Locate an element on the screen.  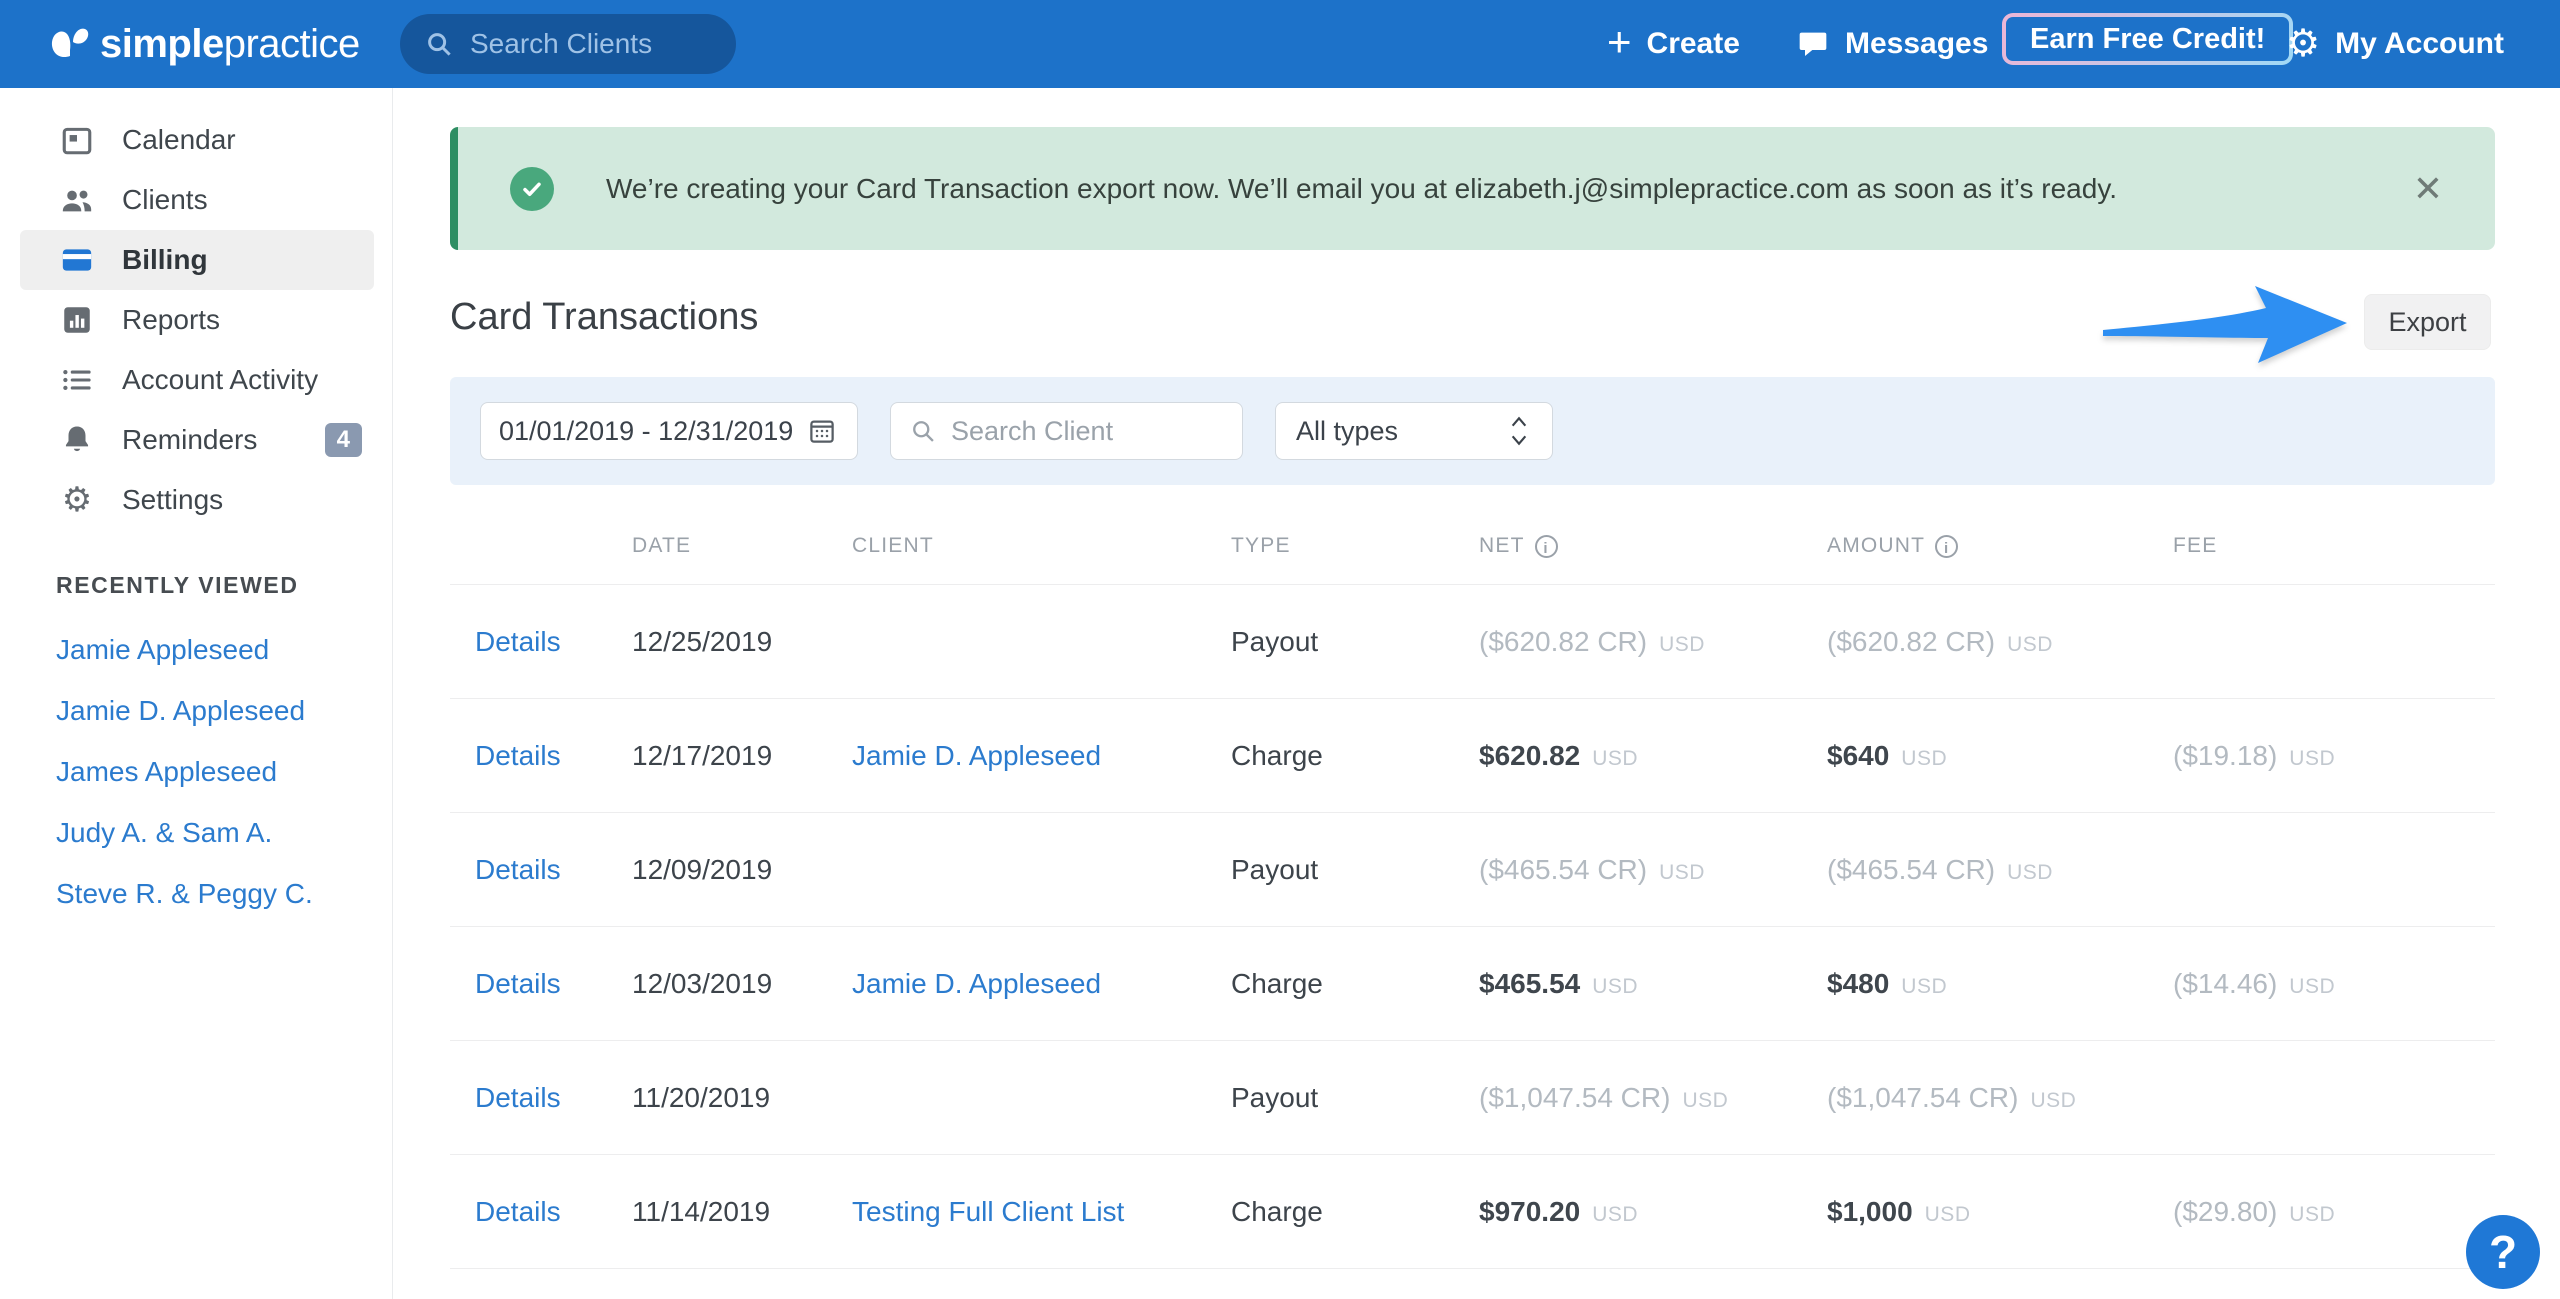
client-search-input: Search Client is located at coordinates (1066, 431).